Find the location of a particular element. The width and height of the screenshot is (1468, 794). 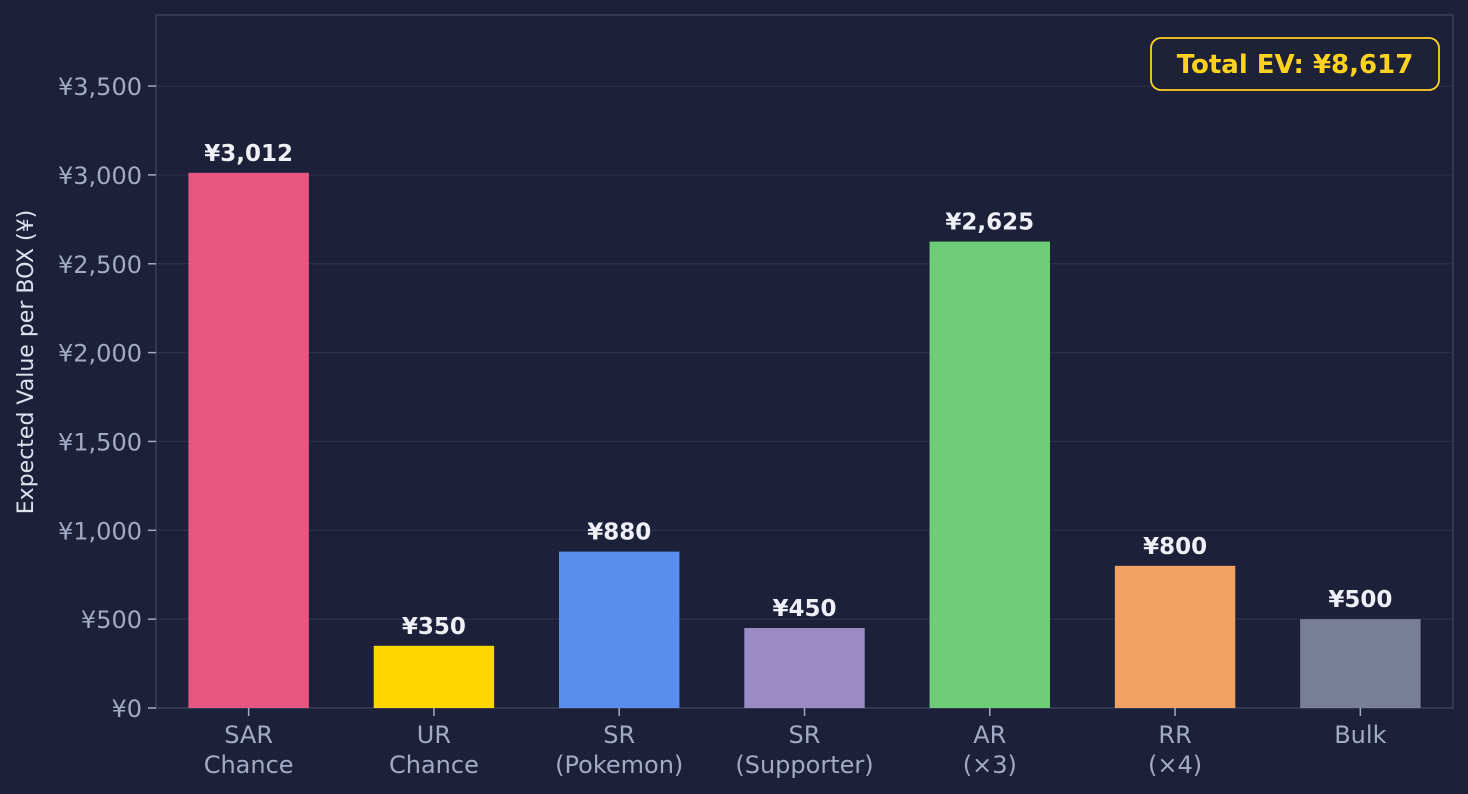

y-tick-label: ¥3,000 is located at coordinates (100, 176).